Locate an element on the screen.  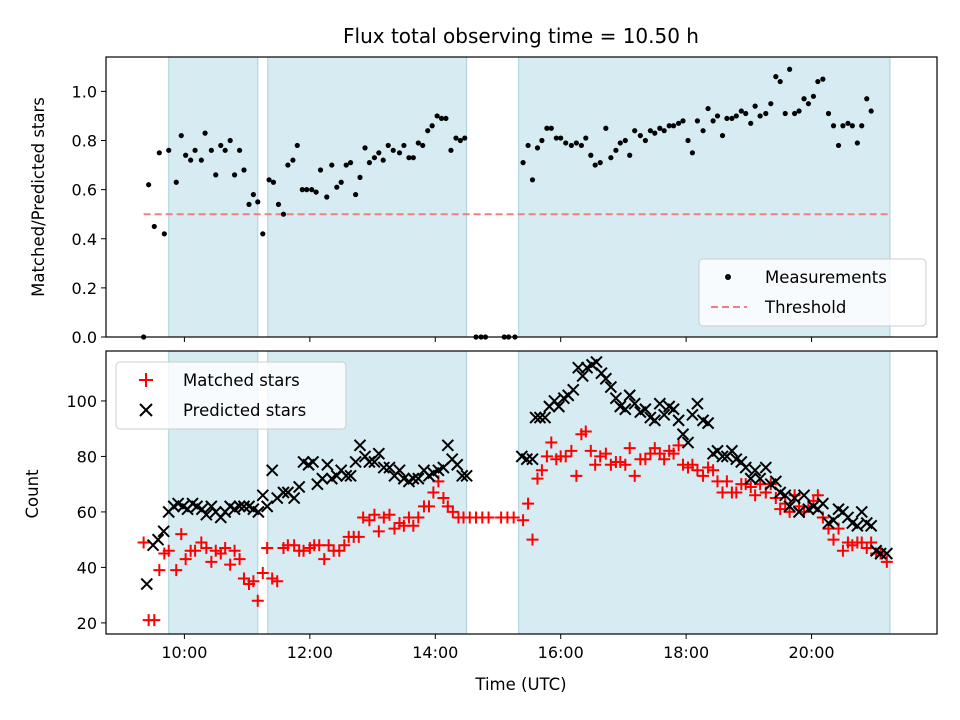
legend-matched-marker is located at coordinates (146, 380).